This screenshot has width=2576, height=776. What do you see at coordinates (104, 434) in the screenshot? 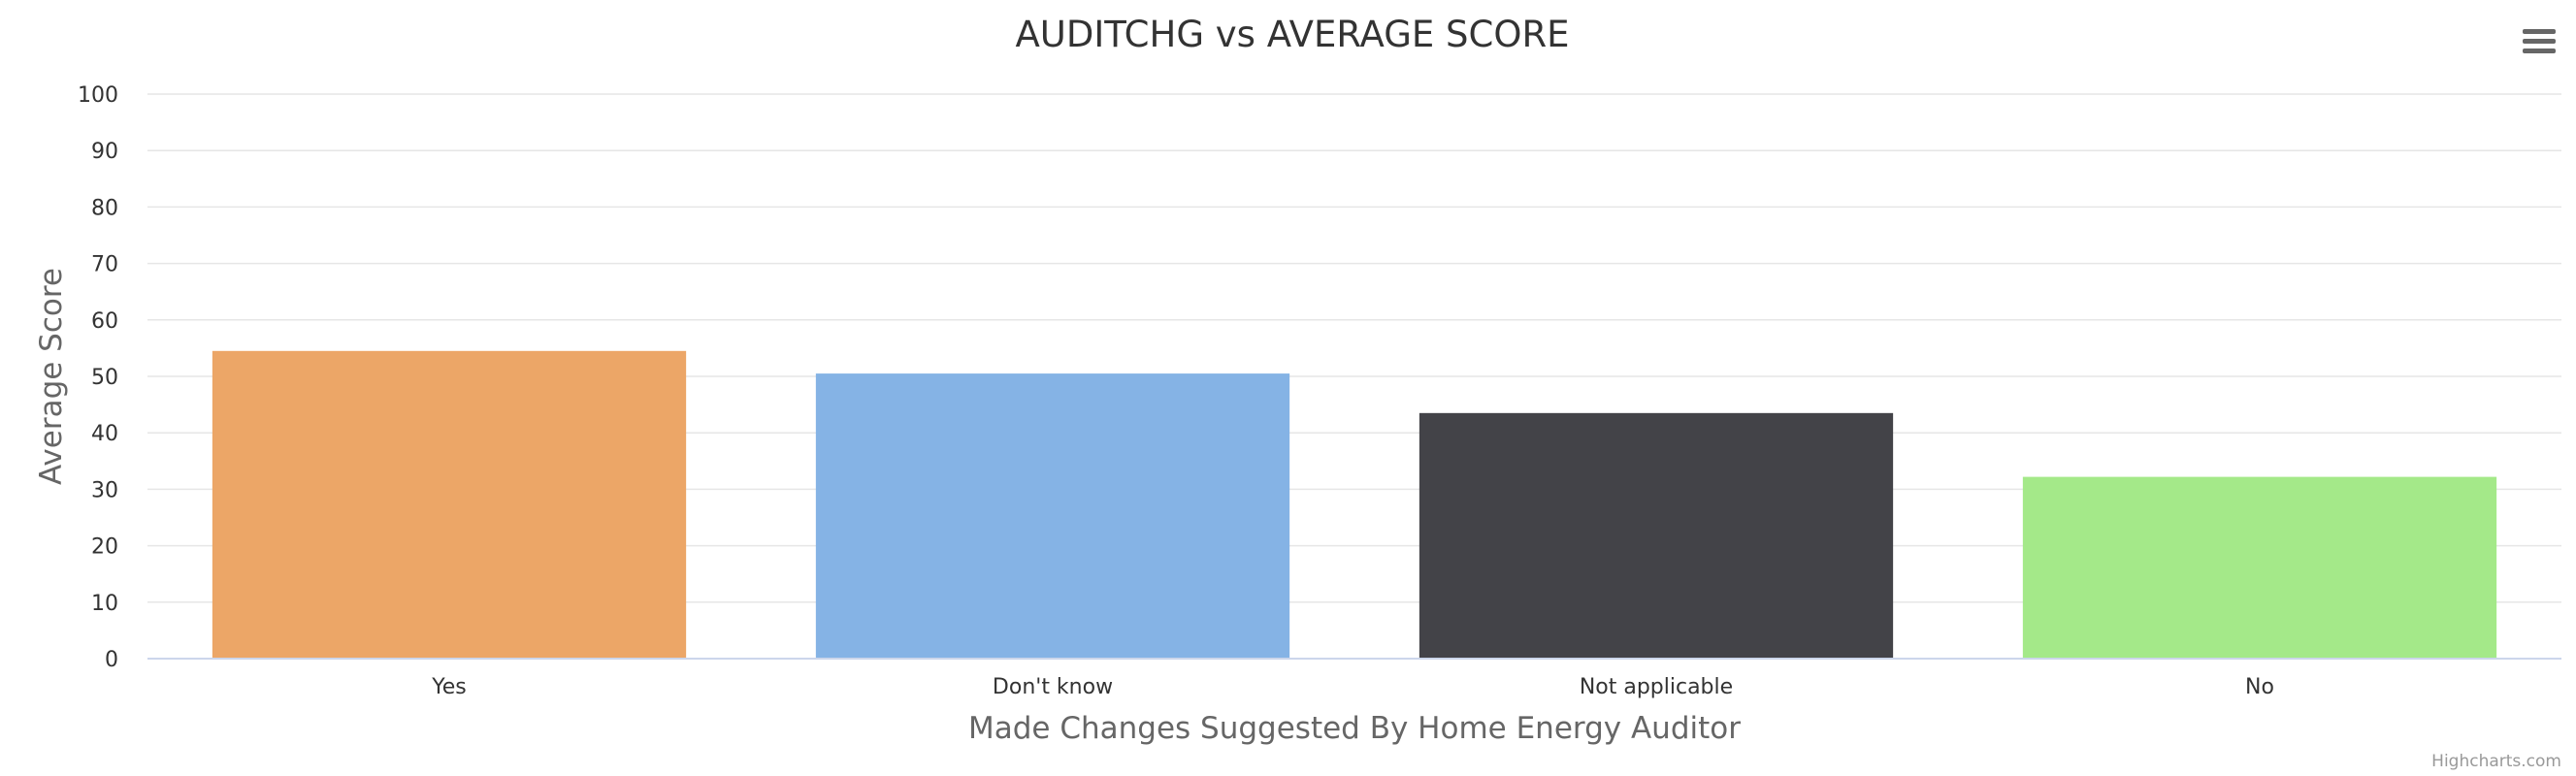
I see `y-tick-label: 40` at bounding box center [104, 434].